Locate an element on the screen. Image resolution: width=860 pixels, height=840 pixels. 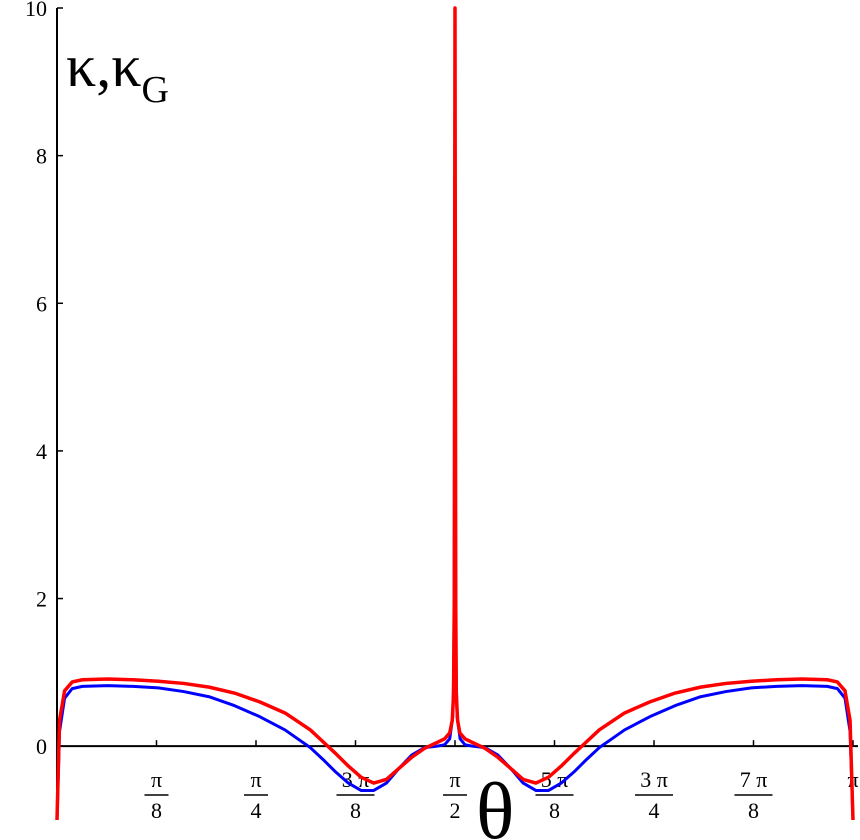
y-ticks: 0 2 4 6 8 10 is located at coordinates (44, 379).